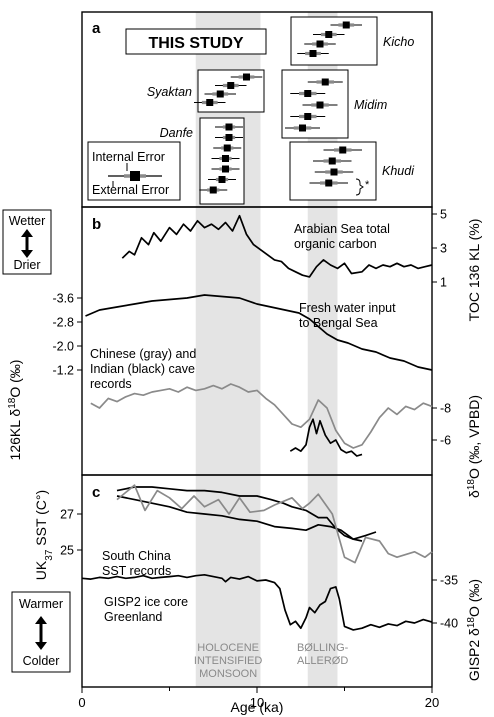  What do you see at coordinates (228, 648) in the screenshot?
I see `shaded-band-label: HOLOCENE` at bounding box center [228, 648].